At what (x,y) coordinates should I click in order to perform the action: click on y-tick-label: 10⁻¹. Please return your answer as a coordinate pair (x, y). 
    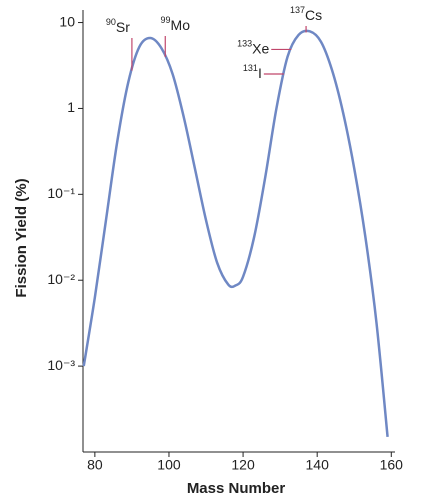
    Looking at the image, I should click on (61, 193).